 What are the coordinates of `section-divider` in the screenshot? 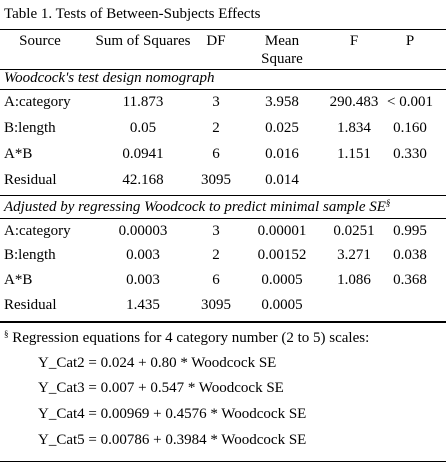 It's located at (223, 195).